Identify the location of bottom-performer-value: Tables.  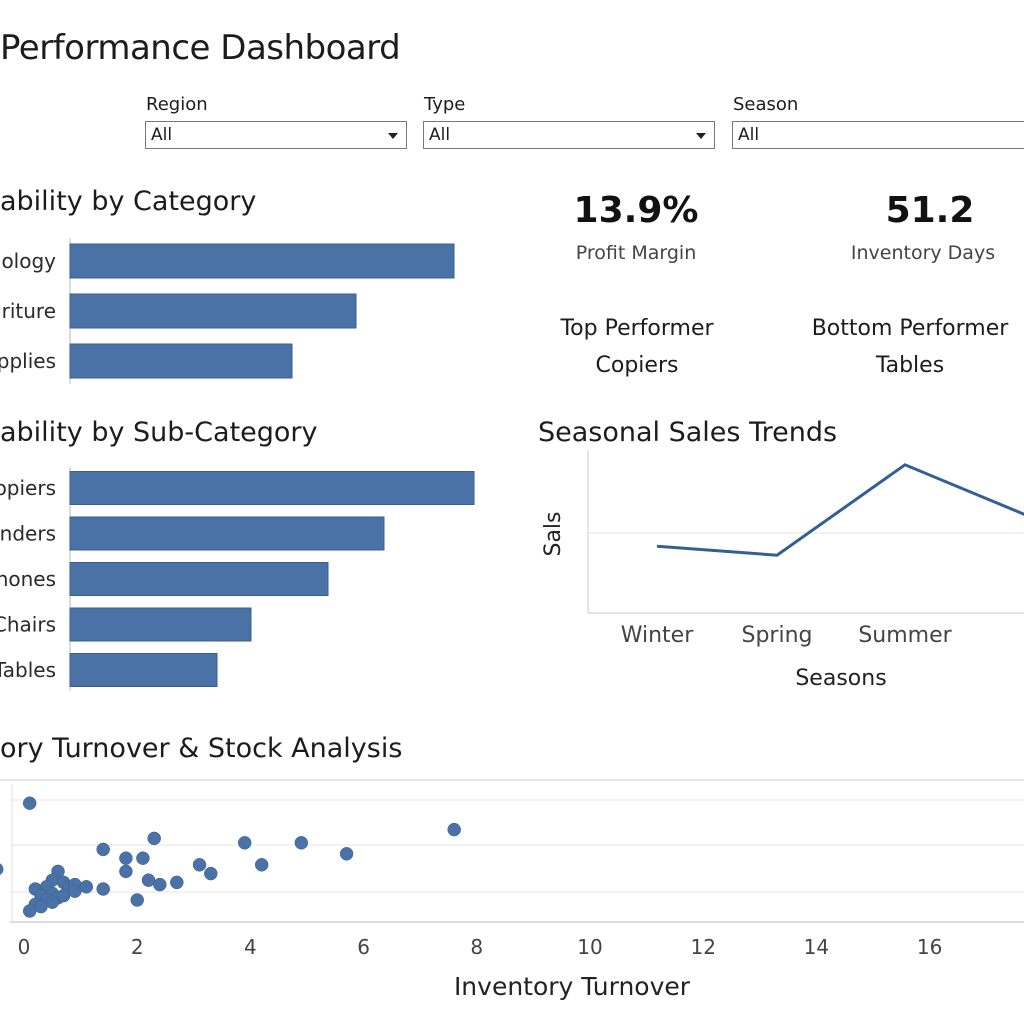
(910, 365).